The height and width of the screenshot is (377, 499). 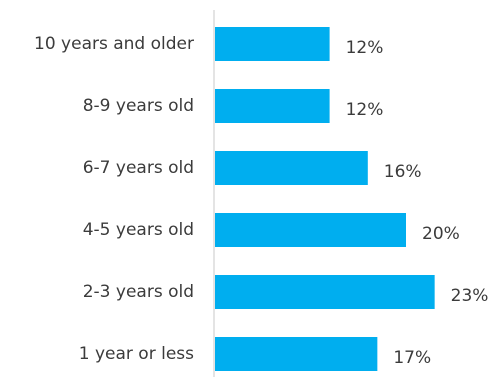 I want to click on category-label: 2-3 years old, so click(x=138, y=292).